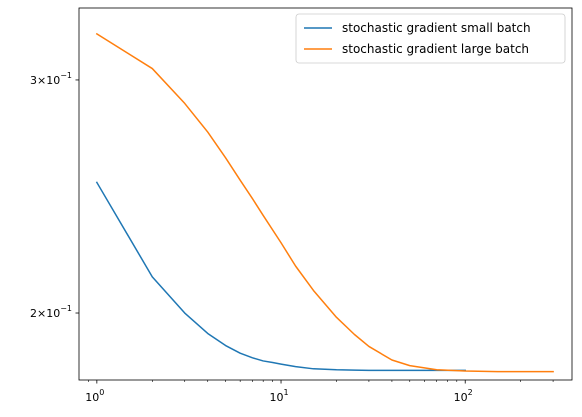 The image size is (582, 417). I want to click on y-tick-label-0: 3×10⁻¹, so click(51, 79).